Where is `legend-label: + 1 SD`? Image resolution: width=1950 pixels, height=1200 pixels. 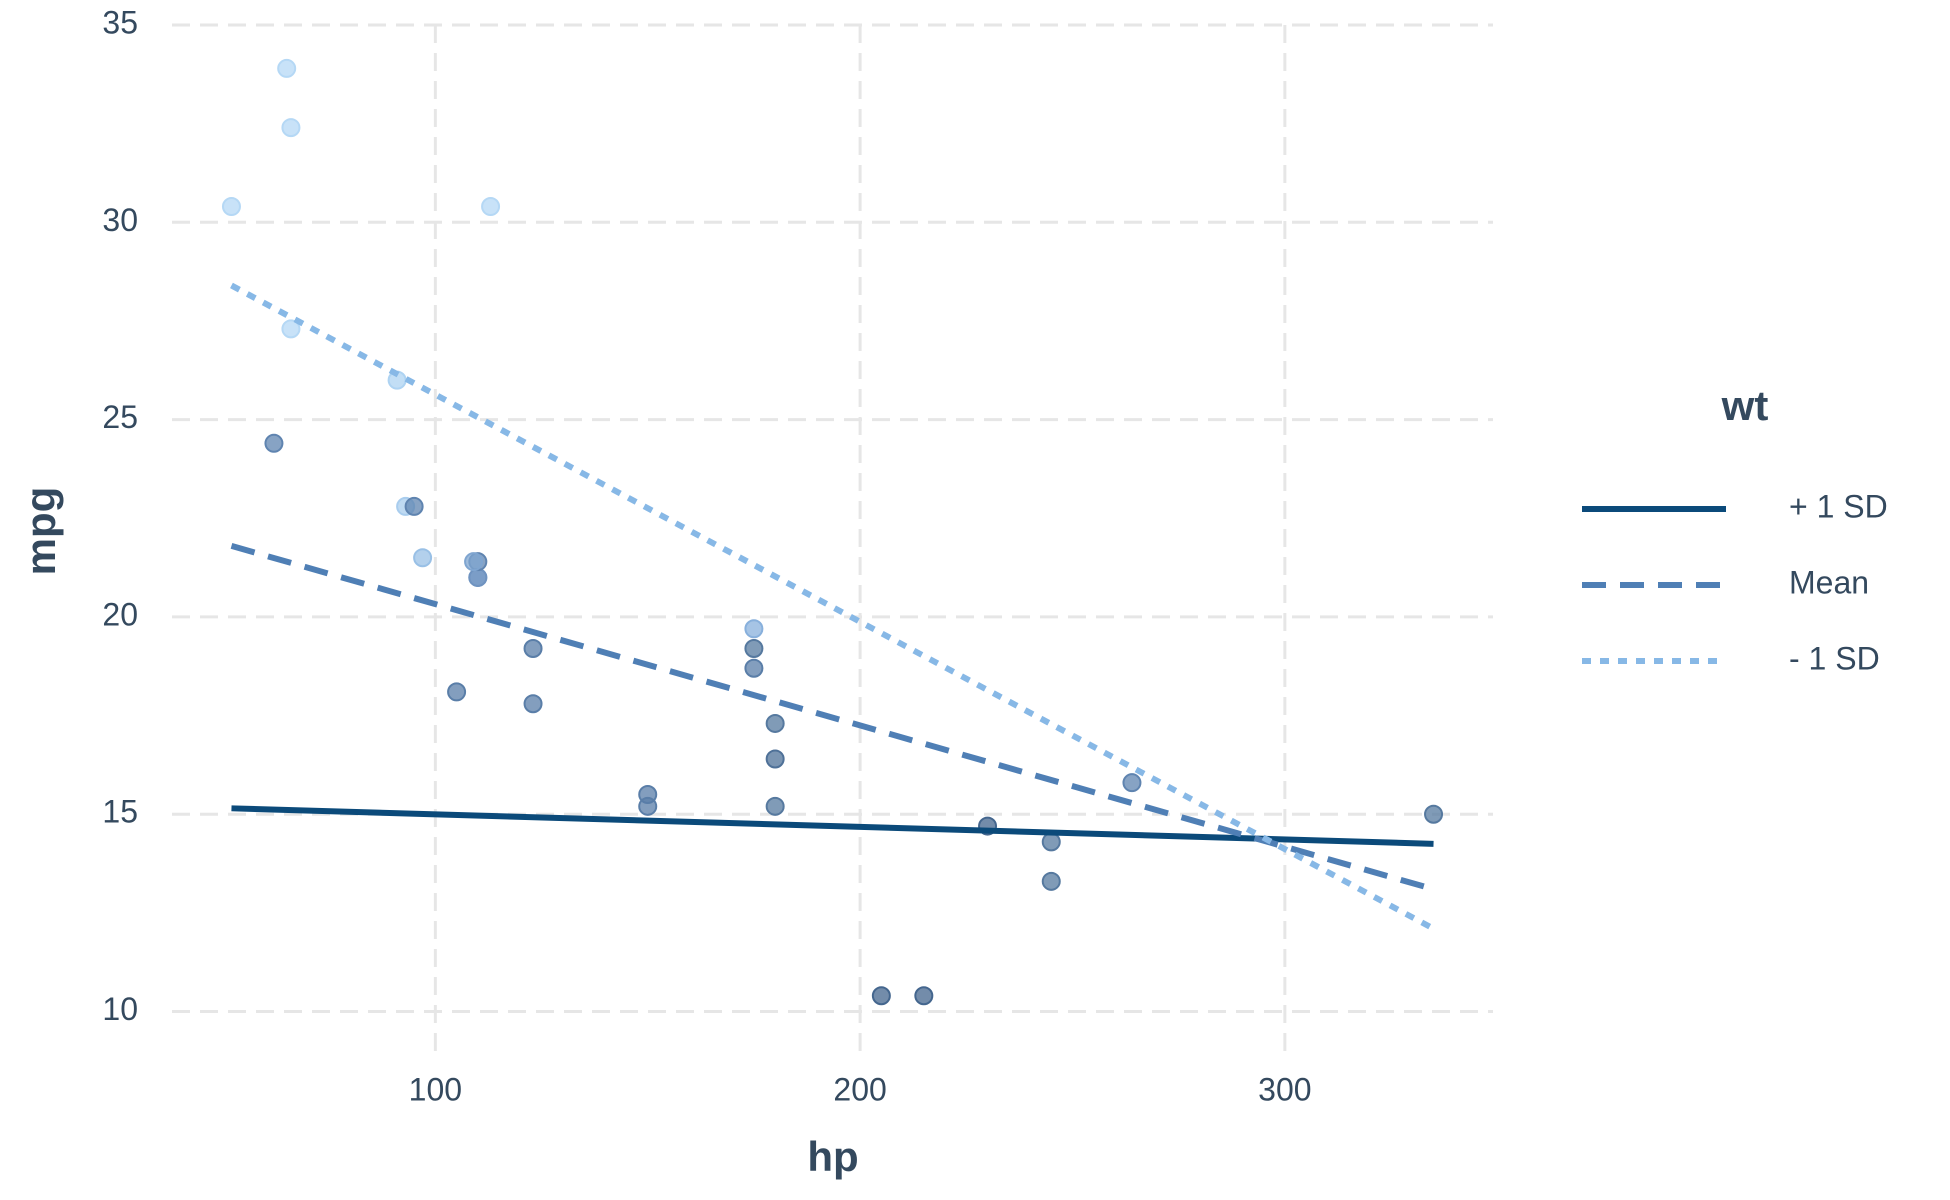 legend-label: + 1 SD is located at coordinates (1838, 506).